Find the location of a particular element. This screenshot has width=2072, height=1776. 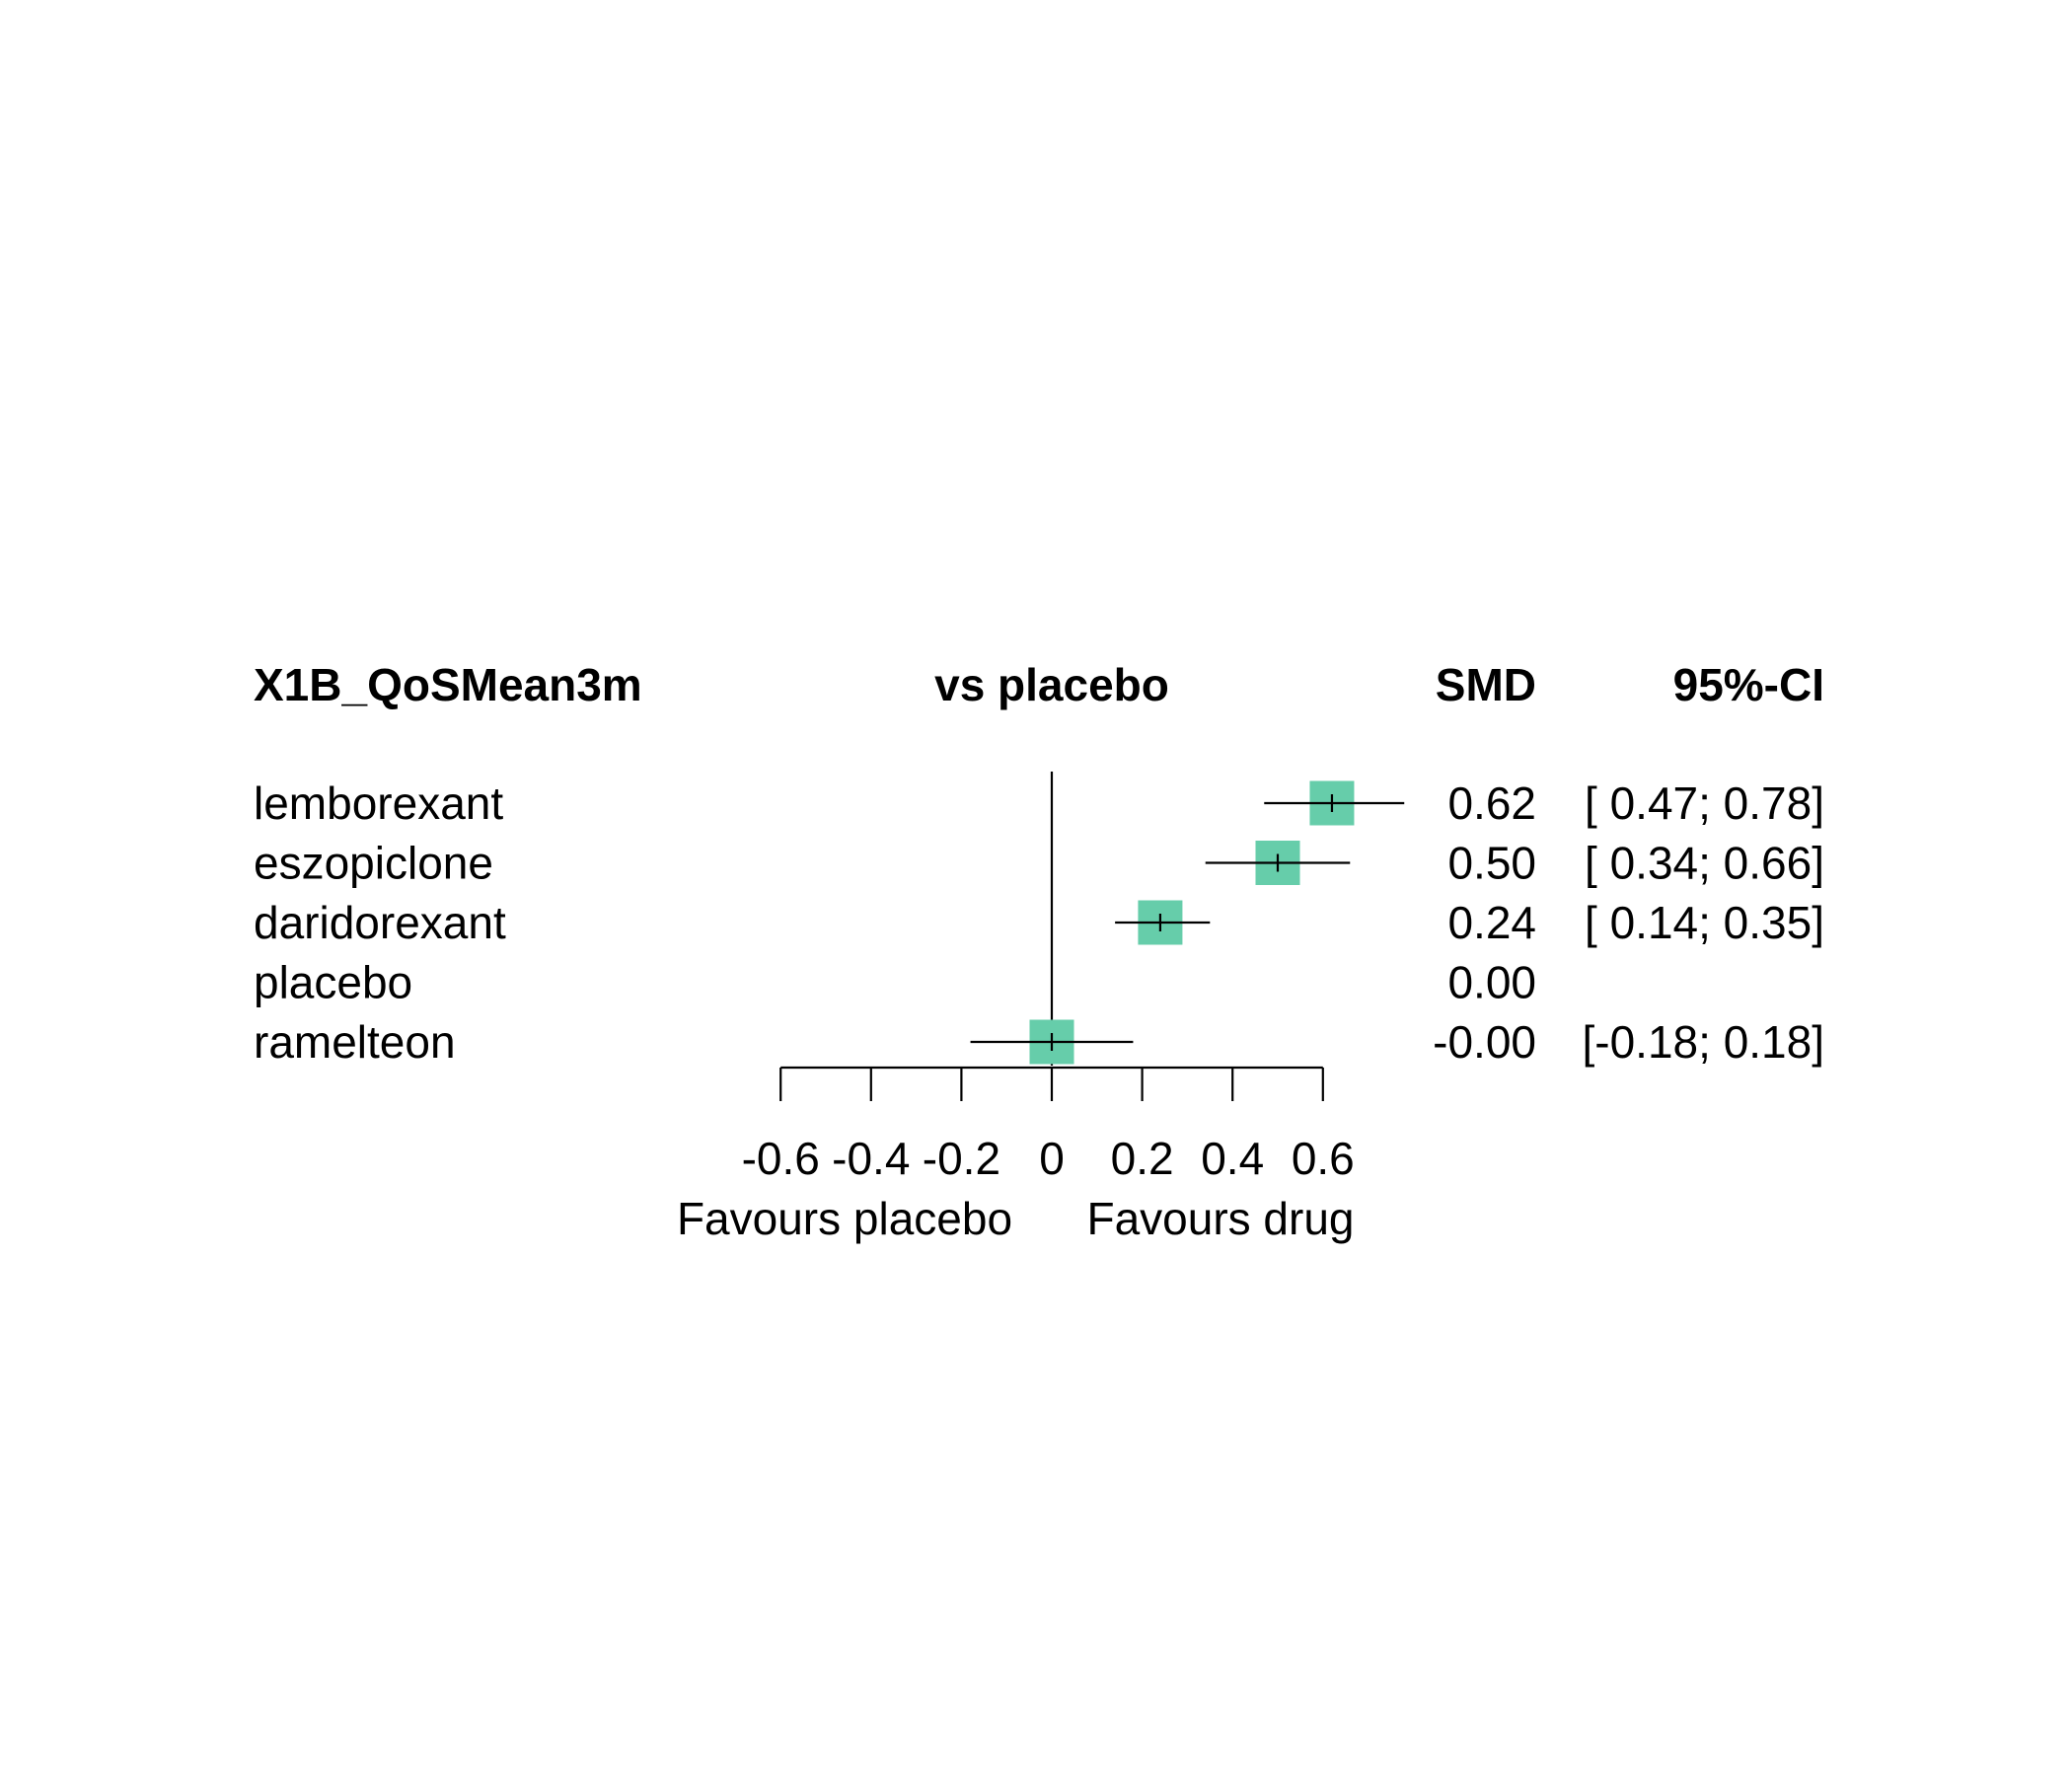

header-comparison: vs placebo is located at coordinates (1052, 685).